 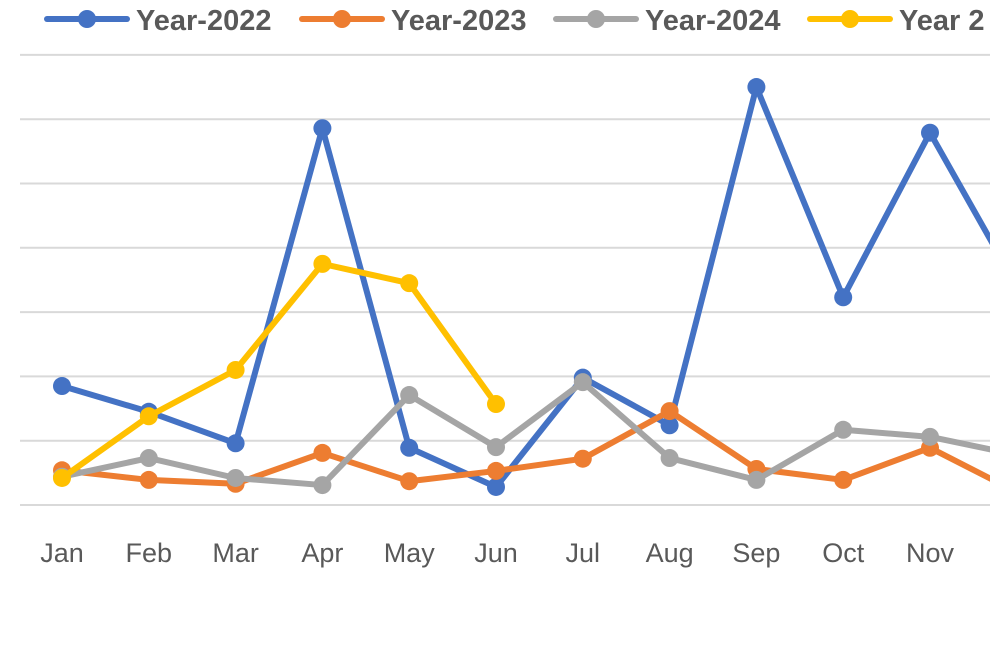 I want to click on x-tick-label: Jun, so click(x=496, y=553).